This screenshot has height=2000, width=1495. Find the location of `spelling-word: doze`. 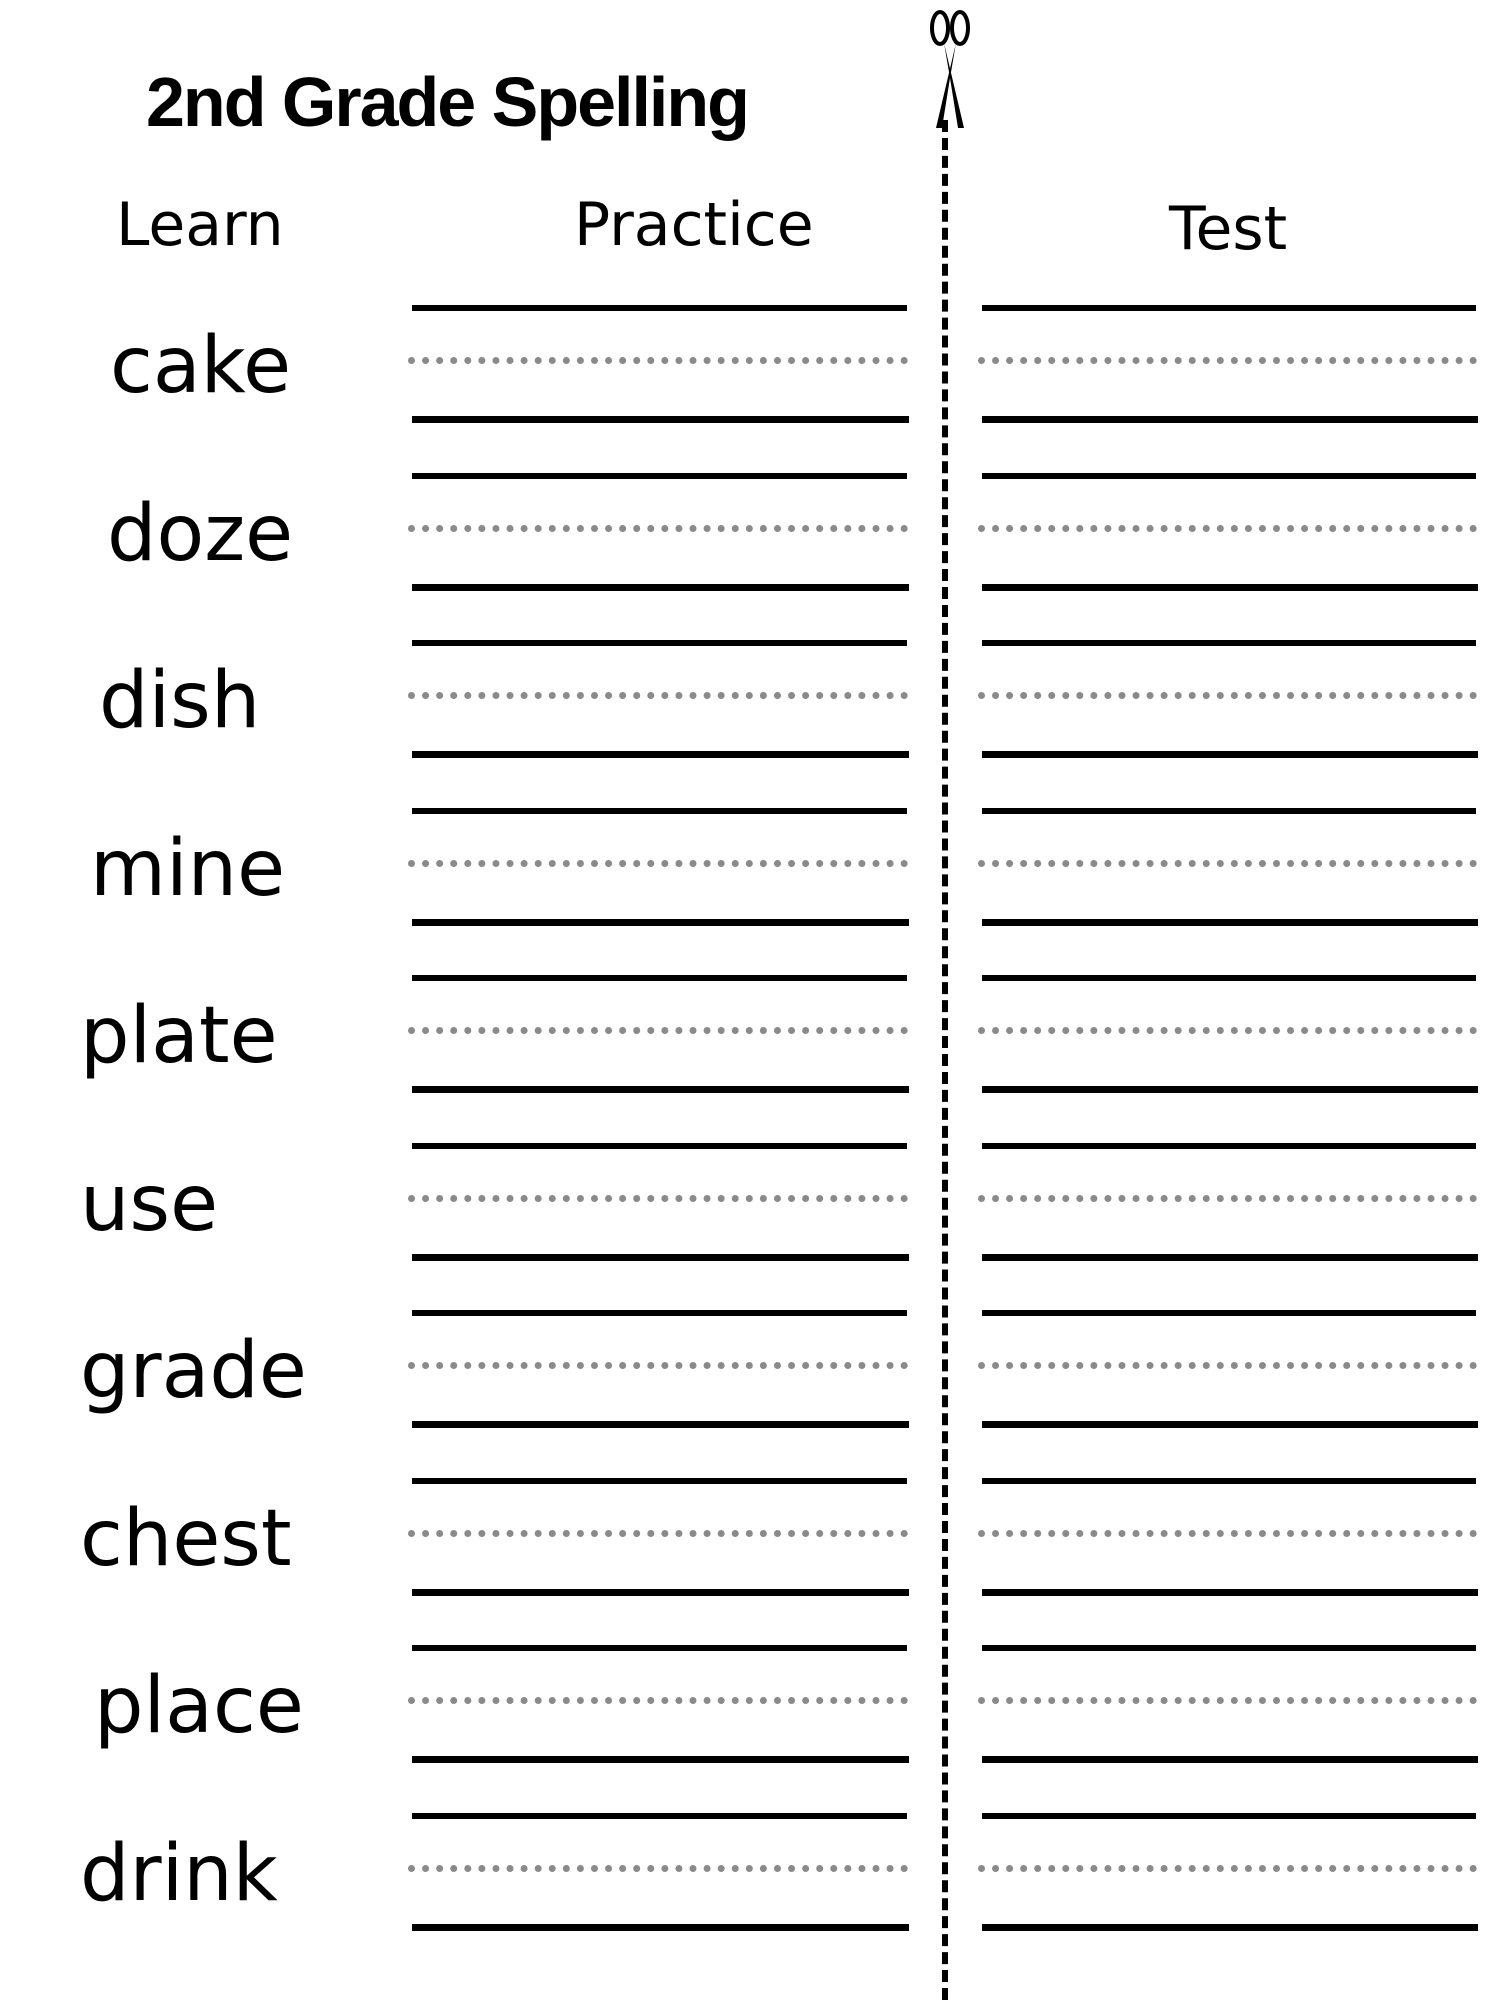

spelling-word: doze is located at coordinates (200, 533).